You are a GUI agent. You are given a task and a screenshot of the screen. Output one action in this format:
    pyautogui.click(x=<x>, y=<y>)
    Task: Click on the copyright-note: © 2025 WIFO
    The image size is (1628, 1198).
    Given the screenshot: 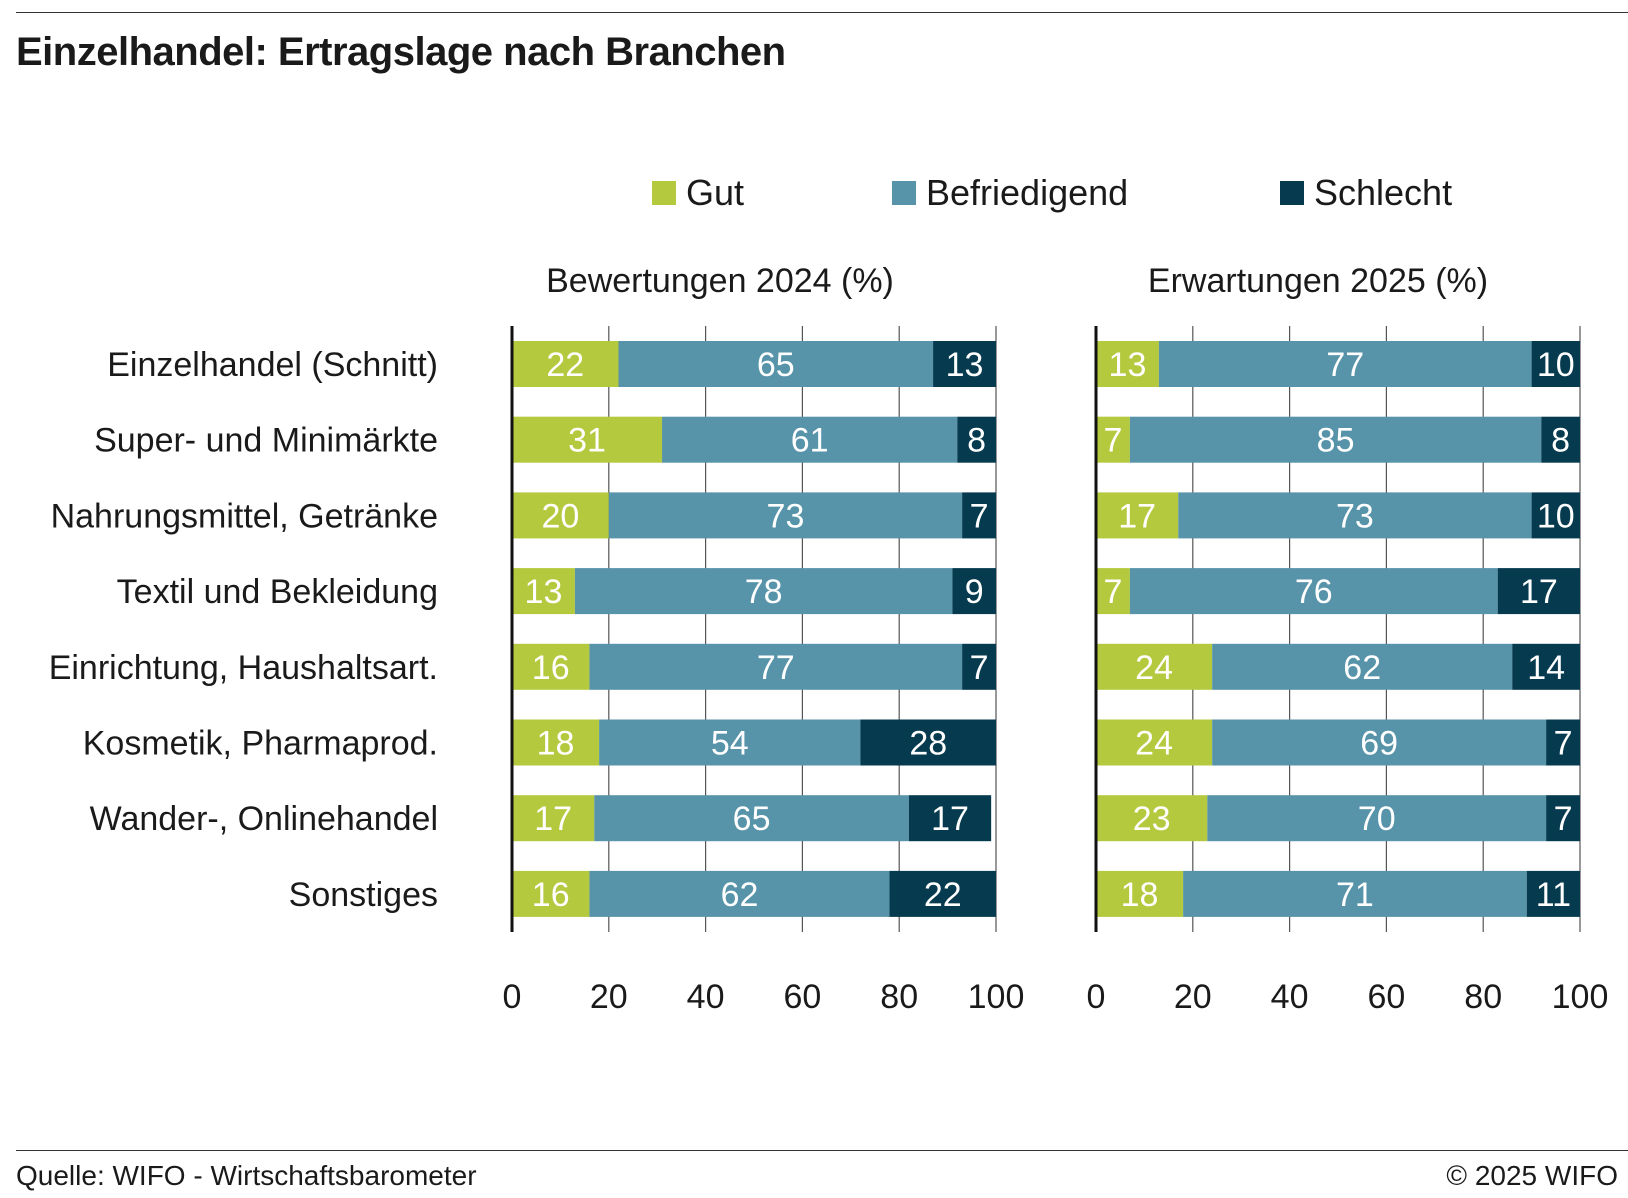 What is the action you would take?
    pyautogui.click(x=1532, y=1175)
    